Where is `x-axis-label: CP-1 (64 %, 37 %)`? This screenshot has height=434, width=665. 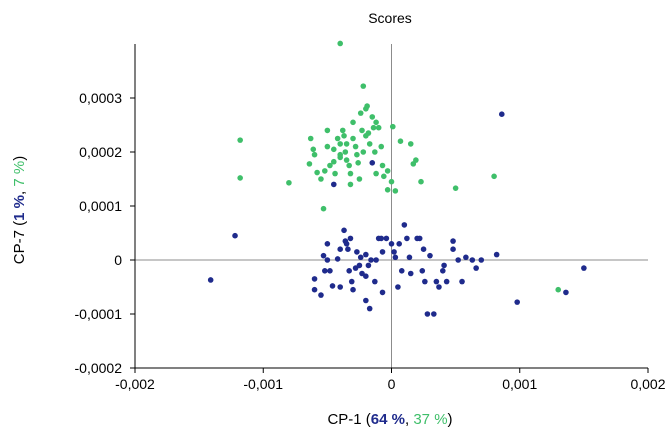
x-axis-label: CP-1 (64 %, 37 %) is located at coordinates (389, 419).